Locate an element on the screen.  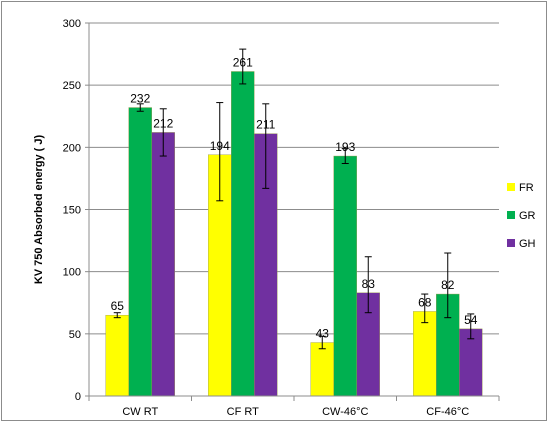
data-label: 83 is located at coordinates (369, 284).